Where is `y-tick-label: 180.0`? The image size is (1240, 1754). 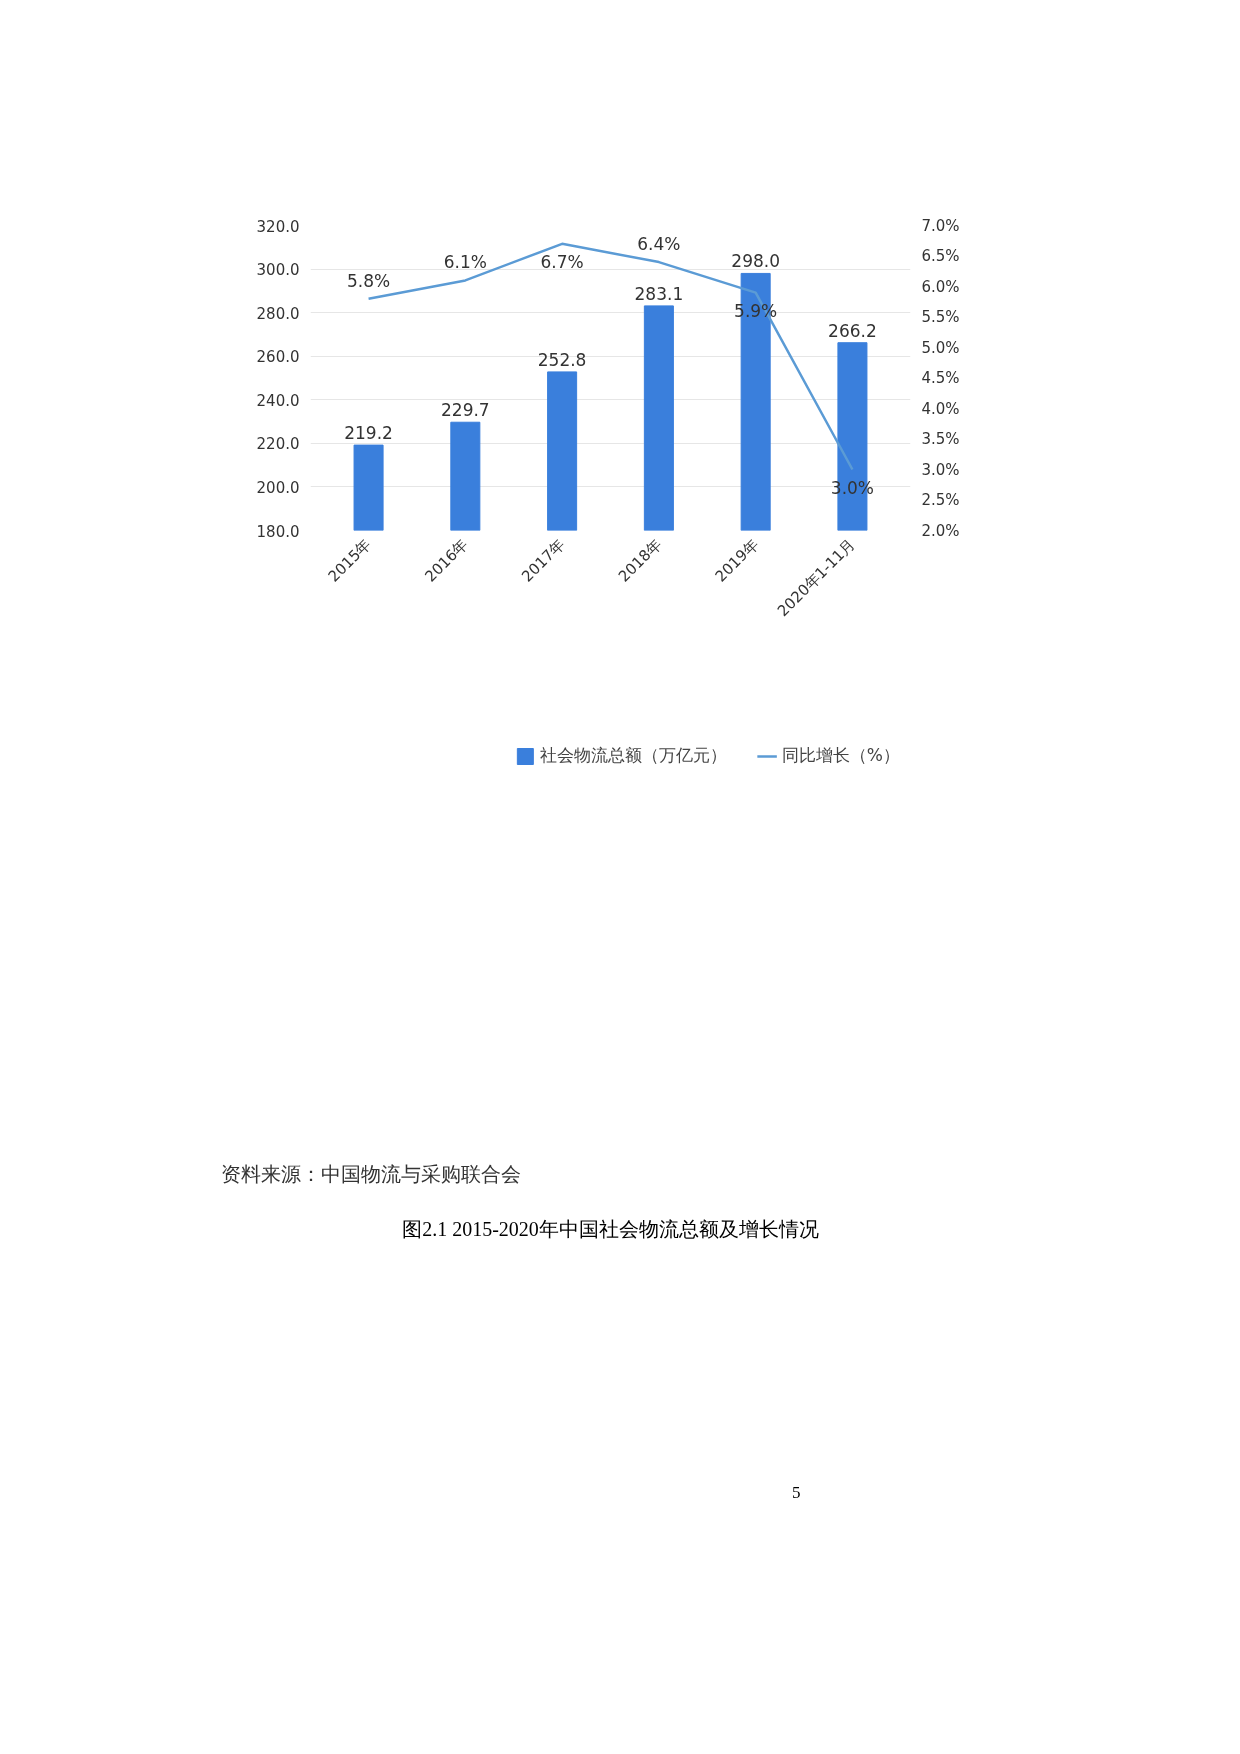
y-tick-label: 180.0 is located at coordinates (278, 531).